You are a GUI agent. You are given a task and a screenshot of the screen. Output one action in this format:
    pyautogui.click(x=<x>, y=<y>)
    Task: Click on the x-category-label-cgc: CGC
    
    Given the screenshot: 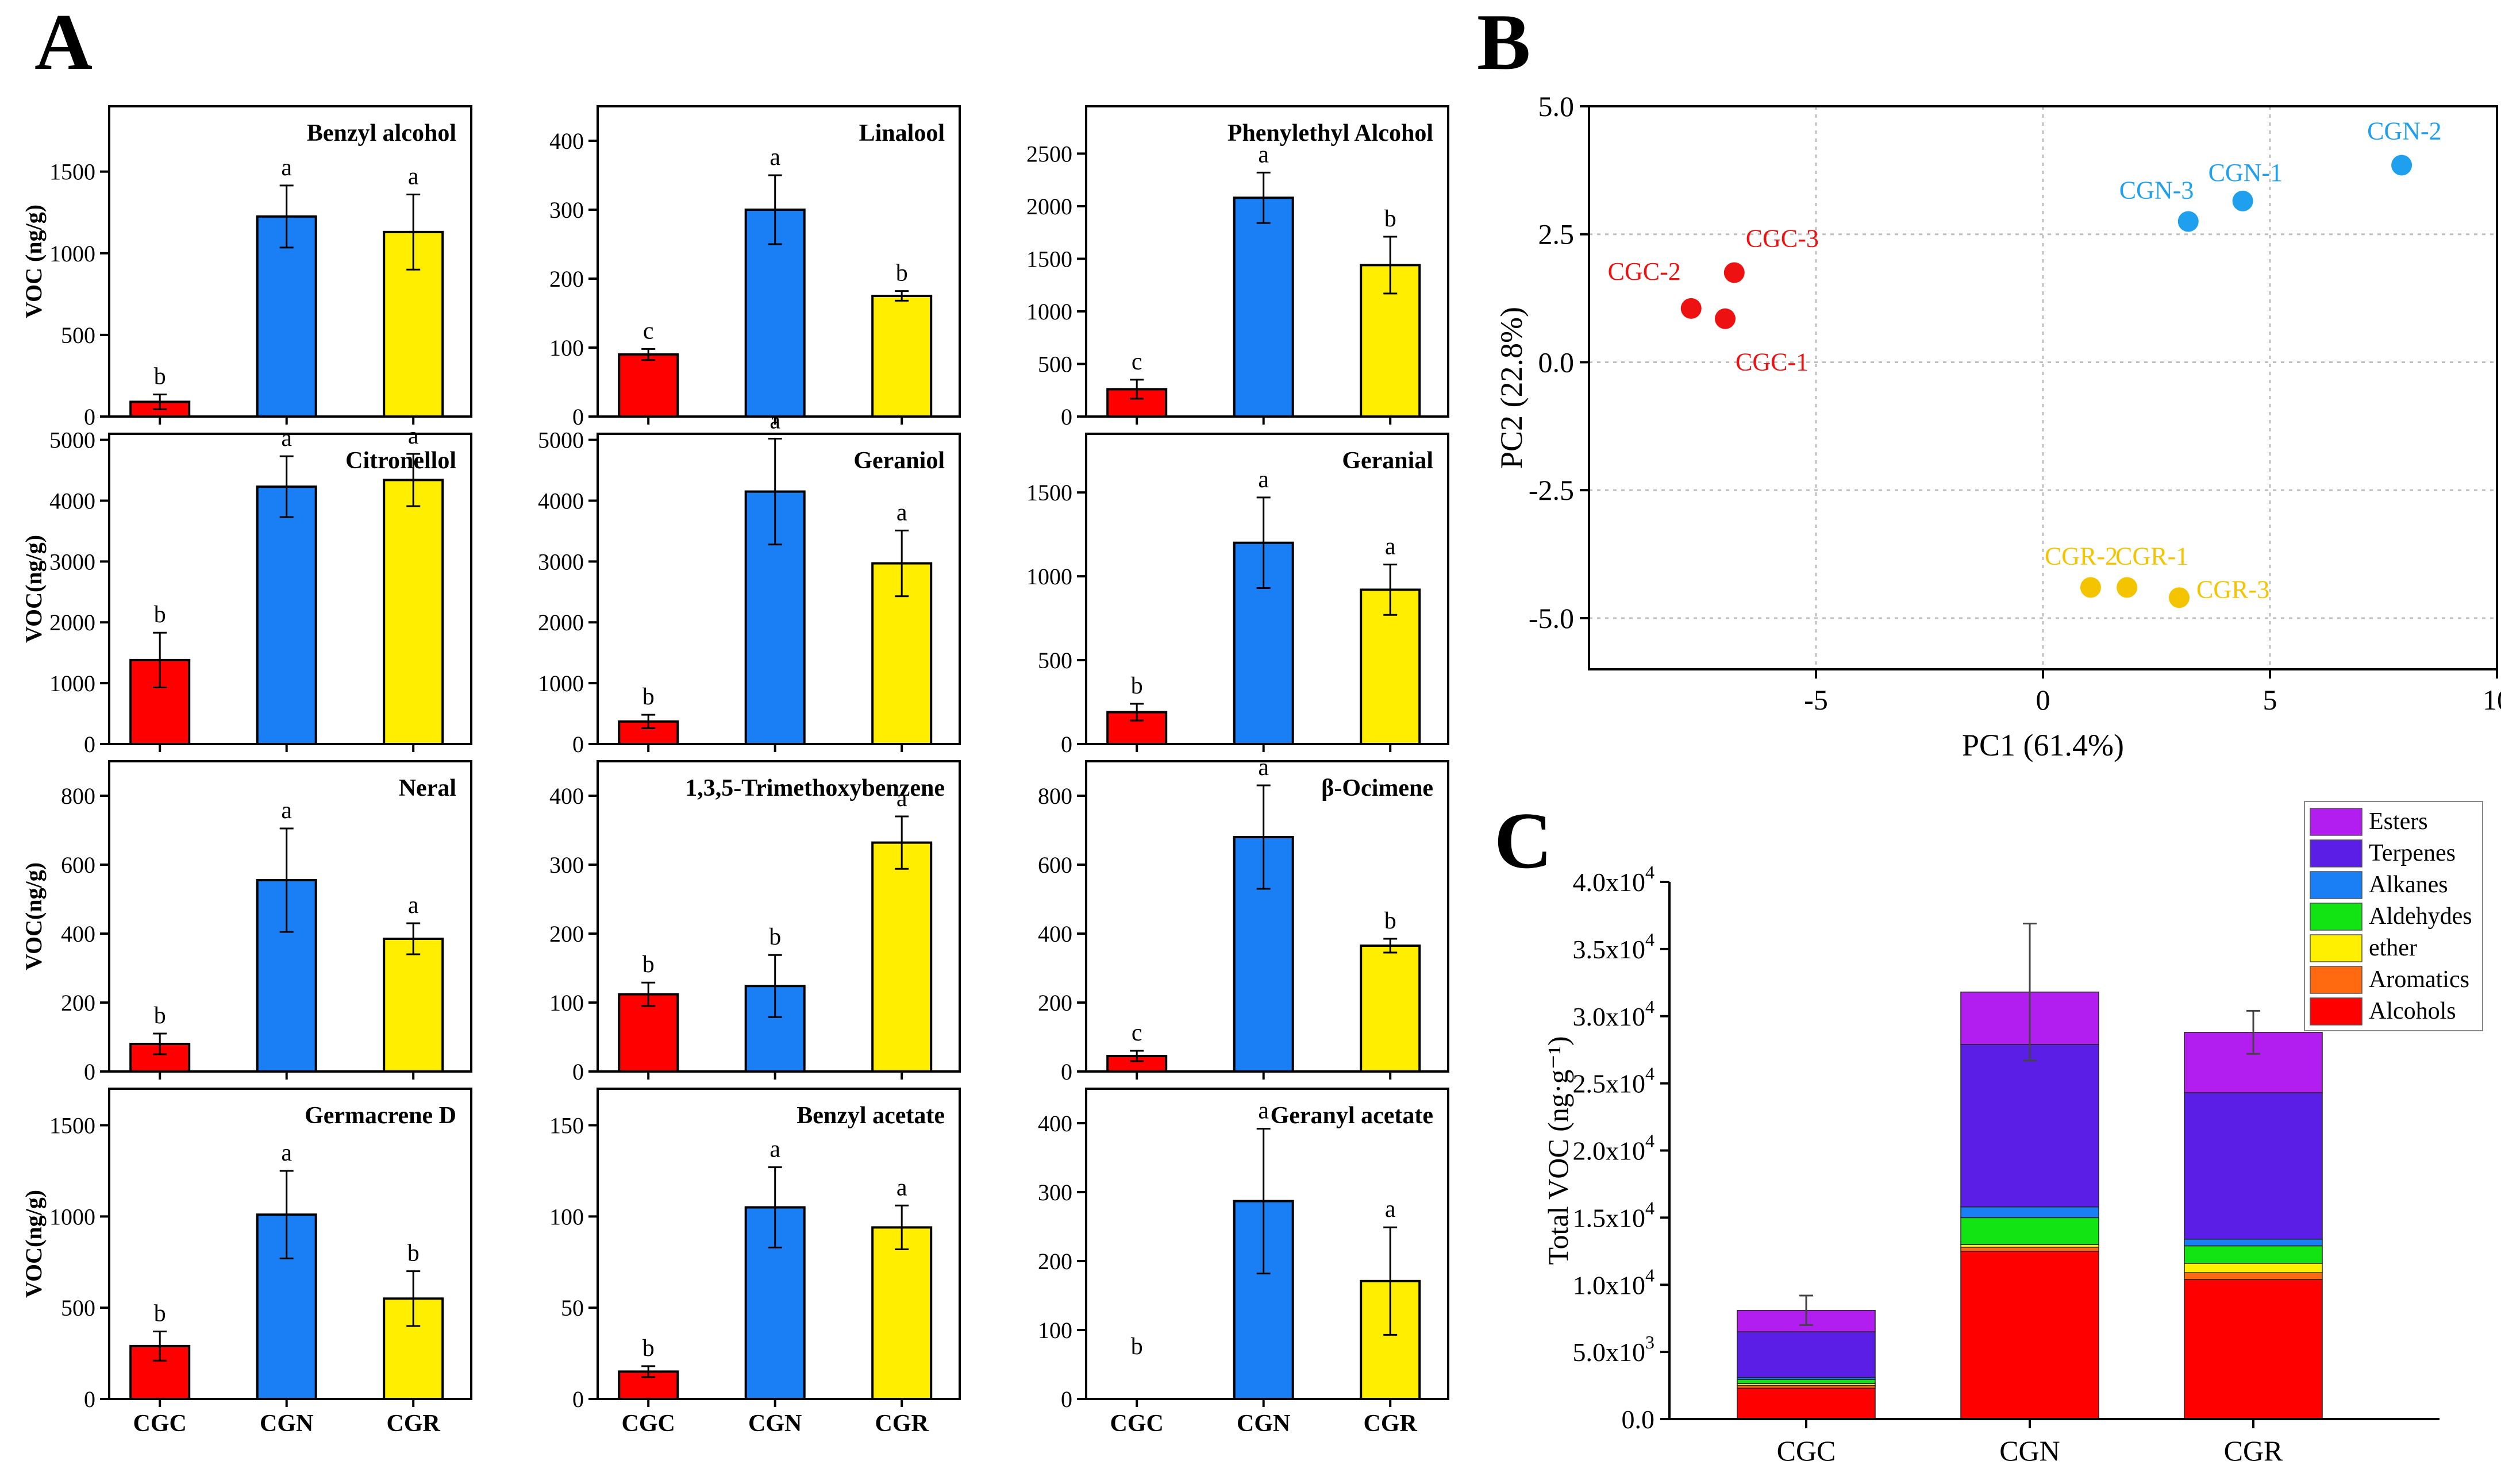 What is the action you would take?
    pyautogui.click(x=160, y=1423)
    